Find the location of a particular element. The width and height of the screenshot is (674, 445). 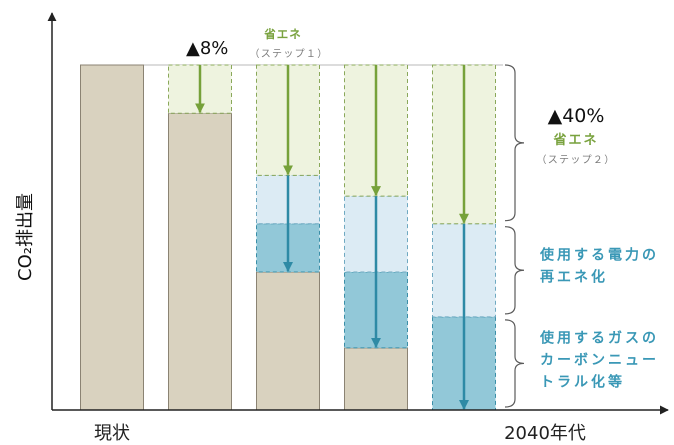

step1-note: （ステップ１） is located at coordinates (288, 54).